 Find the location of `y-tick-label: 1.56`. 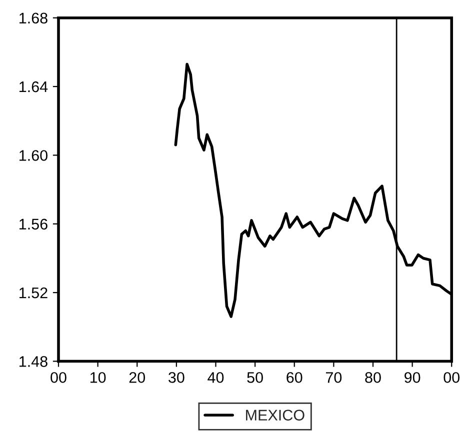

y-tick-label: 1.56 is located at coordinates (34, 224).